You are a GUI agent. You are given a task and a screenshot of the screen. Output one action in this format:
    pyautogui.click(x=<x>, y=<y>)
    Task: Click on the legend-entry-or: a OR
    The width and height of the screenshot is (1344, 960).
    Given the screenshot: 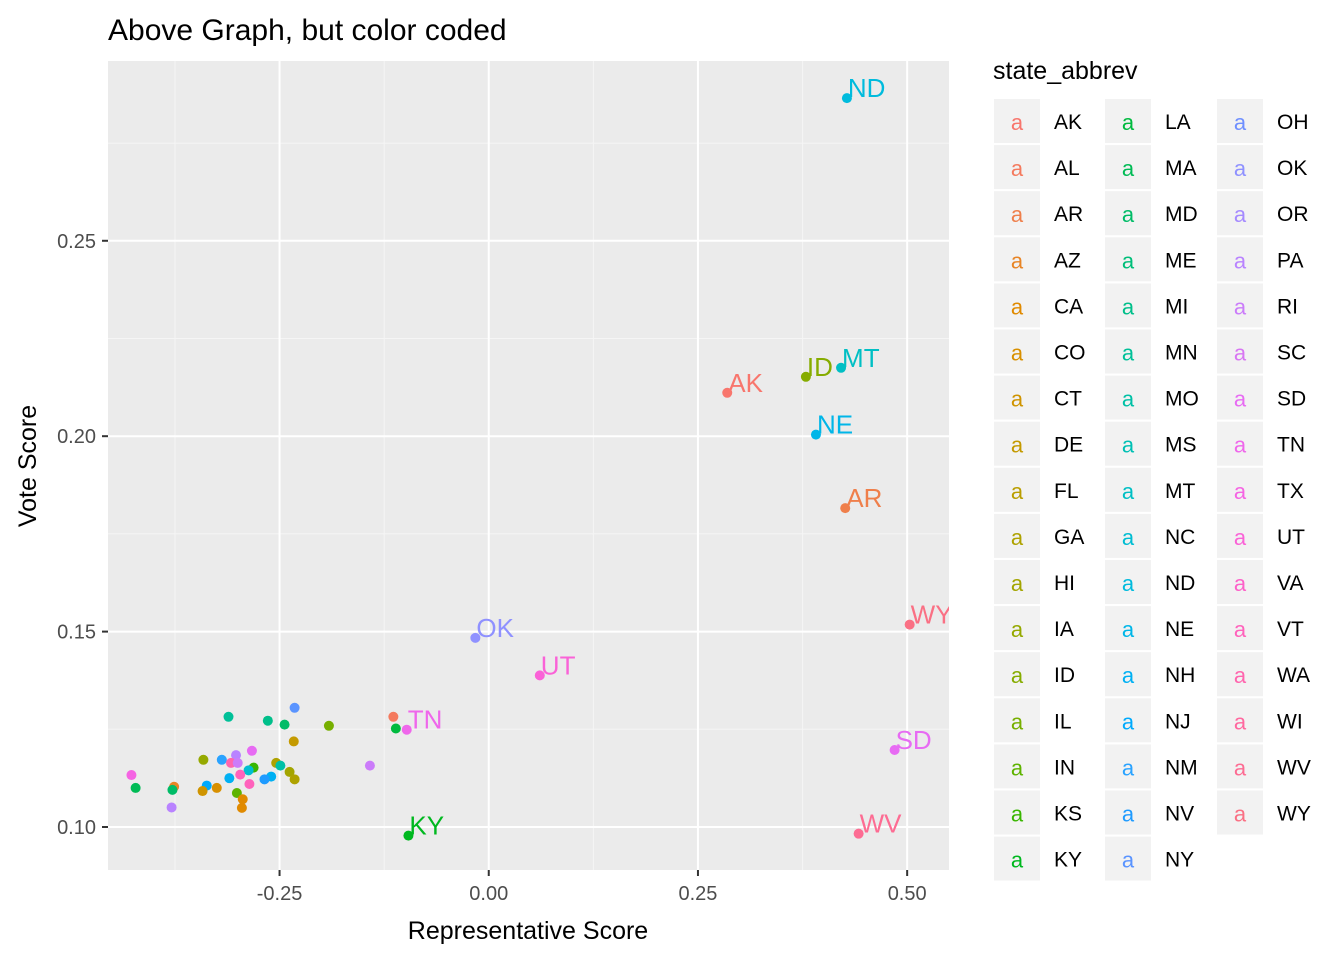 What is the action you would take?
    pyautogui.click(x=1263, y=213)
    